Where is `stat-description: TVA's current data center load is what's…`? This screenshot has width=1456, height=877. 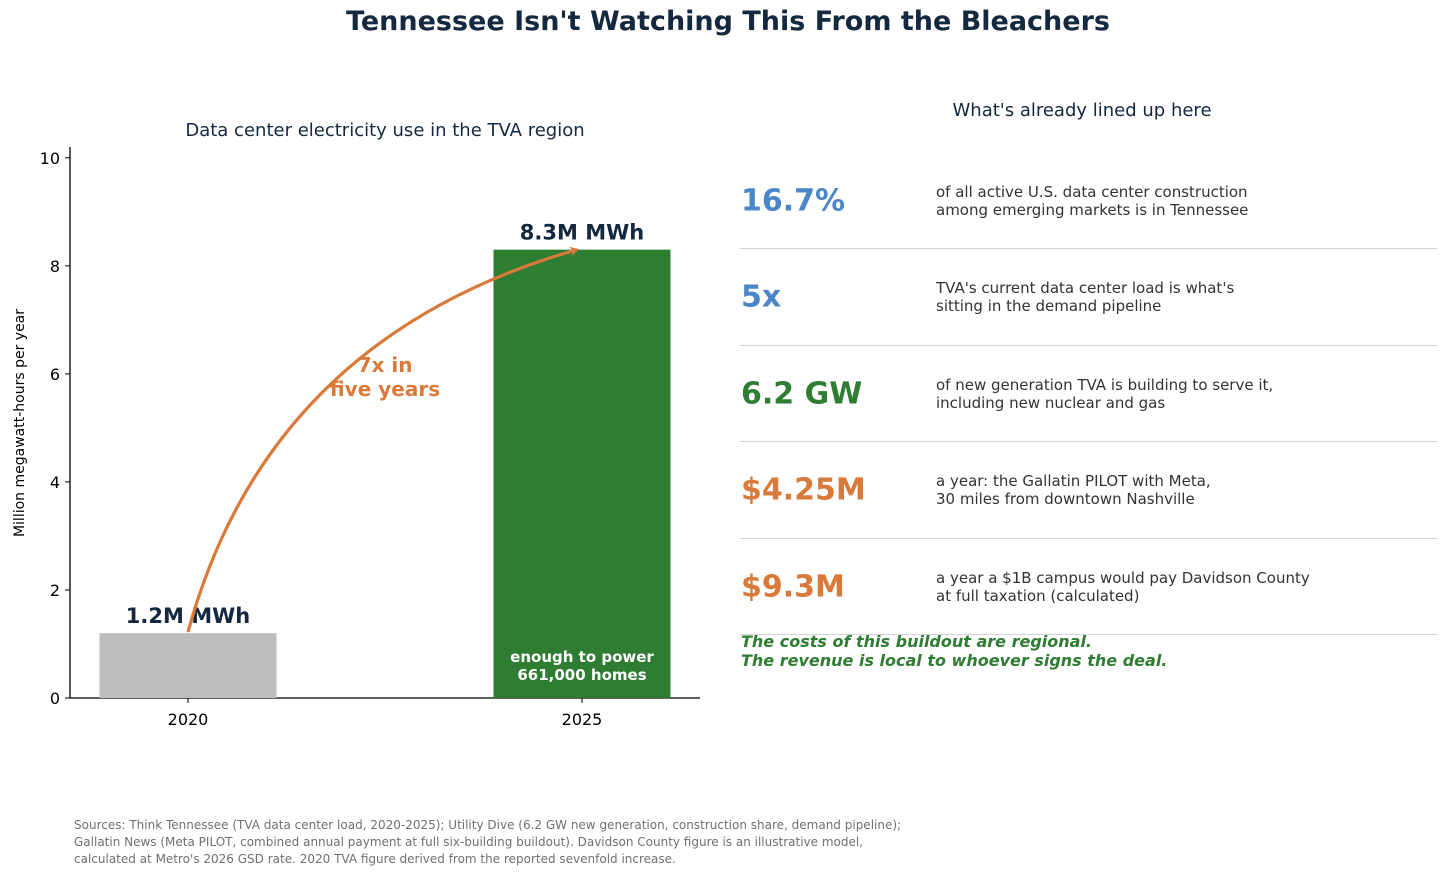 stat-description: TVA's current data center load is what's… is located at coordinates (1085, 297).